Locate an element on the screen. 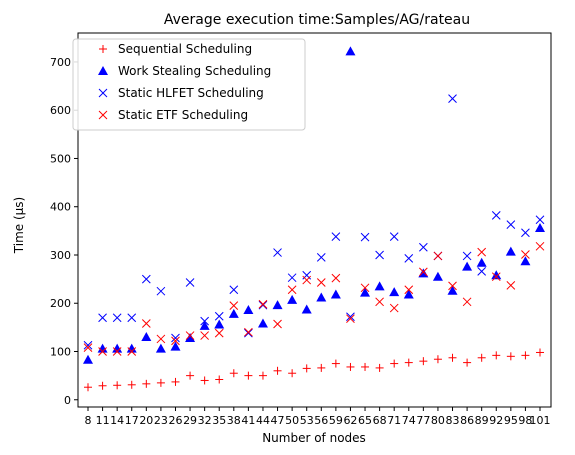  x-tick-label: 98 is located at coordinates (525, 420).